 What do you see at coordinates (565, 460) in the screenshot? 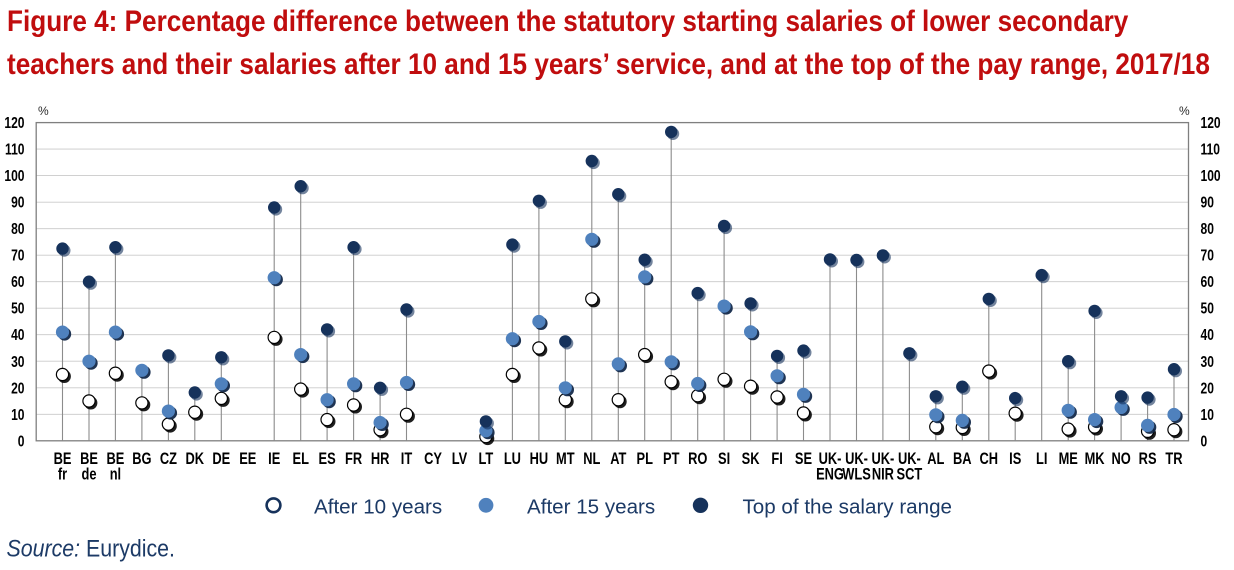
I see `svg-text: MT` at bounding box center [565, 460].